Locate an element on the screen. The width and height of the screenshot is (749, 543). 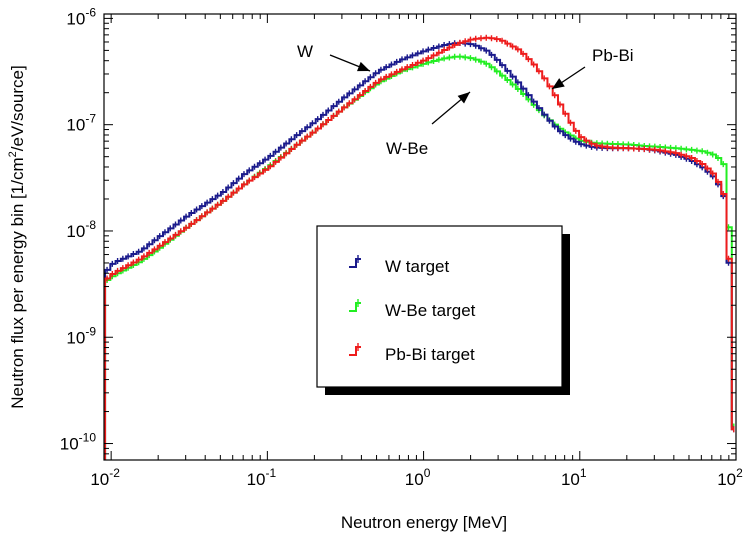
x-tick-label: 10⁰ is located at coordinates (418, 477).